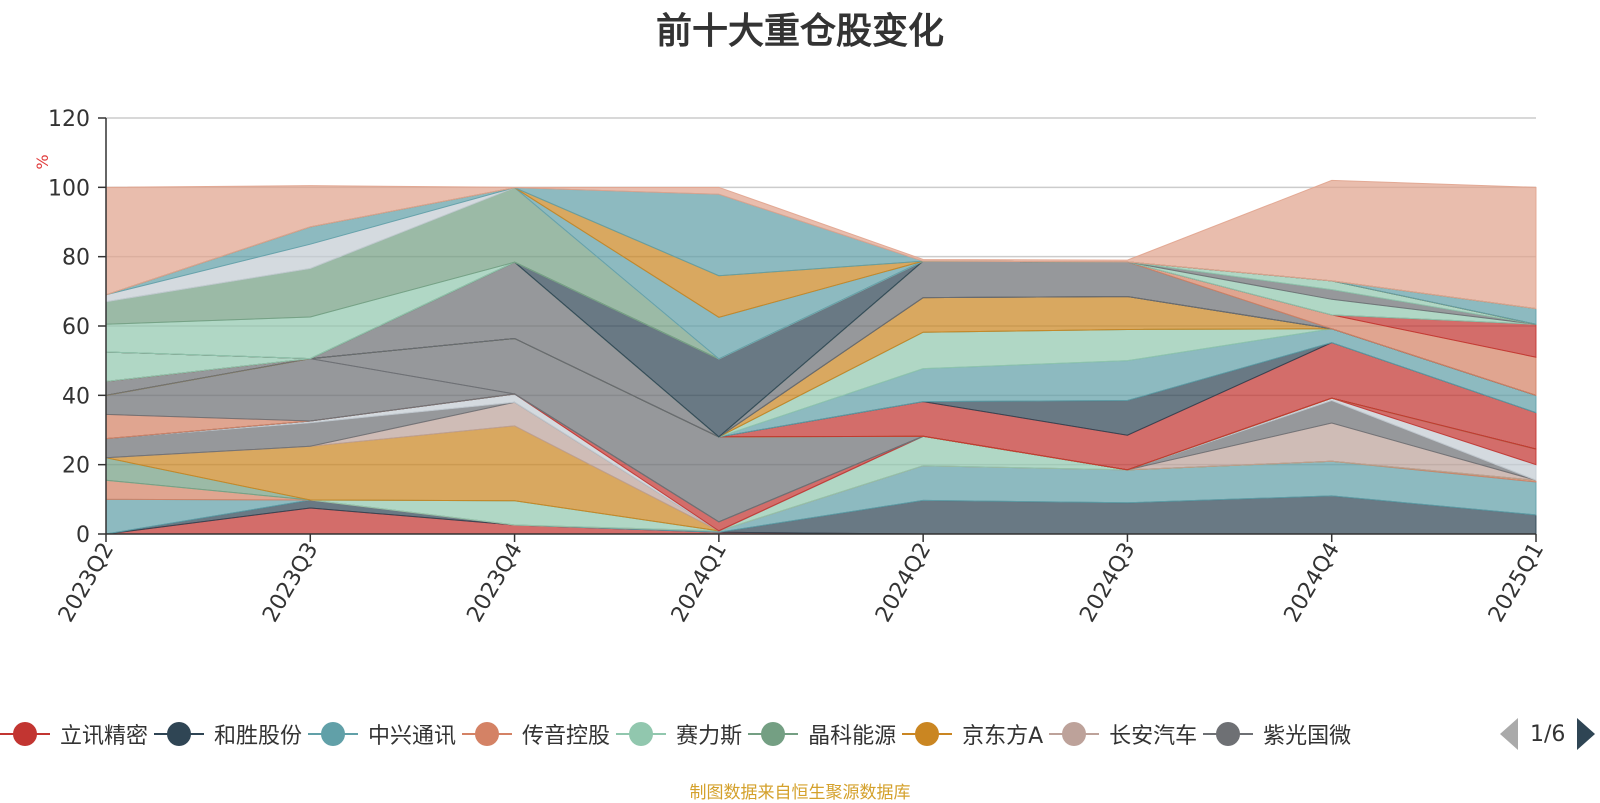 This screenshot has height=803, width=1600. What do you see at coordinates (1307, 736) in the screenshot?
I see `legend-label: 紫光国微` at bounding box center [1307, 736].